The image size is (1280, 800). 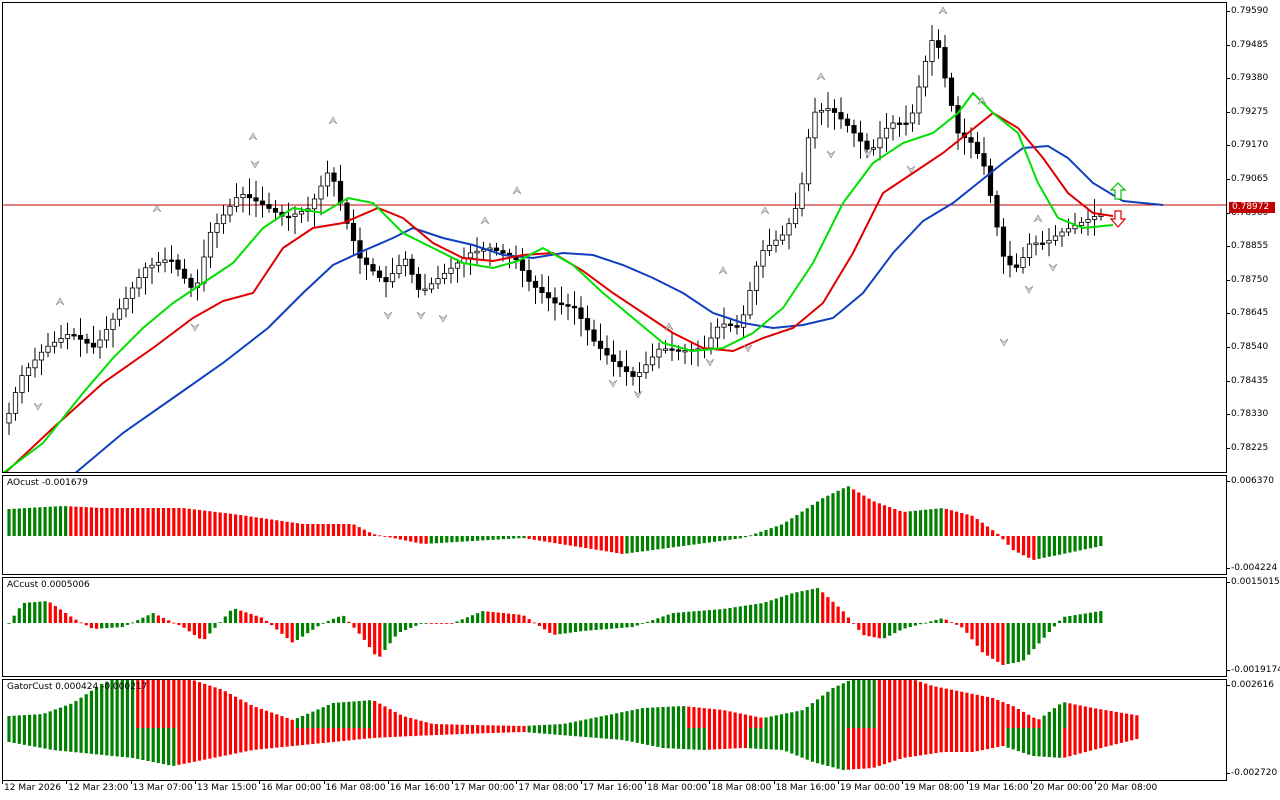 What do you see at coordinates (48, 483) in the screenshot?
I see `ao-pane-label: AOcust -0.001679` at bounding box center [48, 483].